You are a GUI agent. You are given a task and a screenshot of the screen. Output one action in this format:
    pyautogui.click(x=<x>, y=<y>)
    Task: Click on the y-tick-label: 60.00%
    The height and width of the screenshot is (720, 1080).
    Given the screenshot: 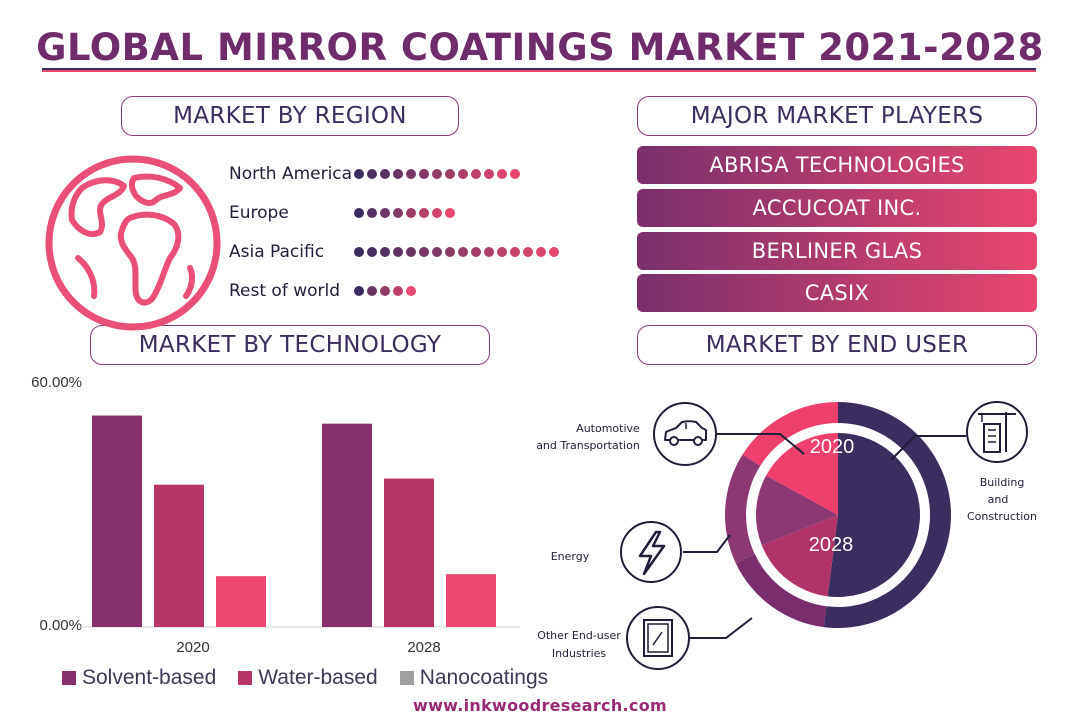 What is the action you would take?
    pyautogui.click(x=56, y=382)
    